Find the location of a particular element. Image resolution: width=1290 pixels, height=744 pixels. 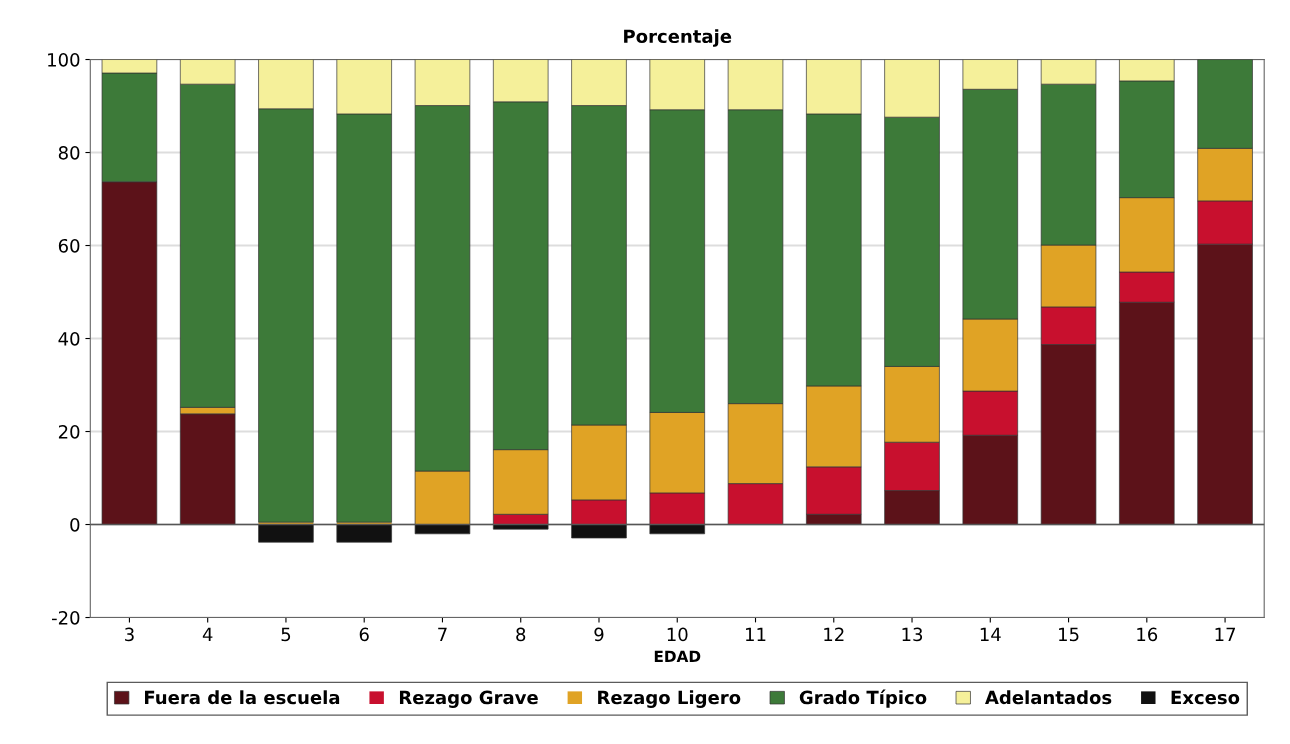

legend-label: Rezago Ligero is located at coordinates (669, 699).